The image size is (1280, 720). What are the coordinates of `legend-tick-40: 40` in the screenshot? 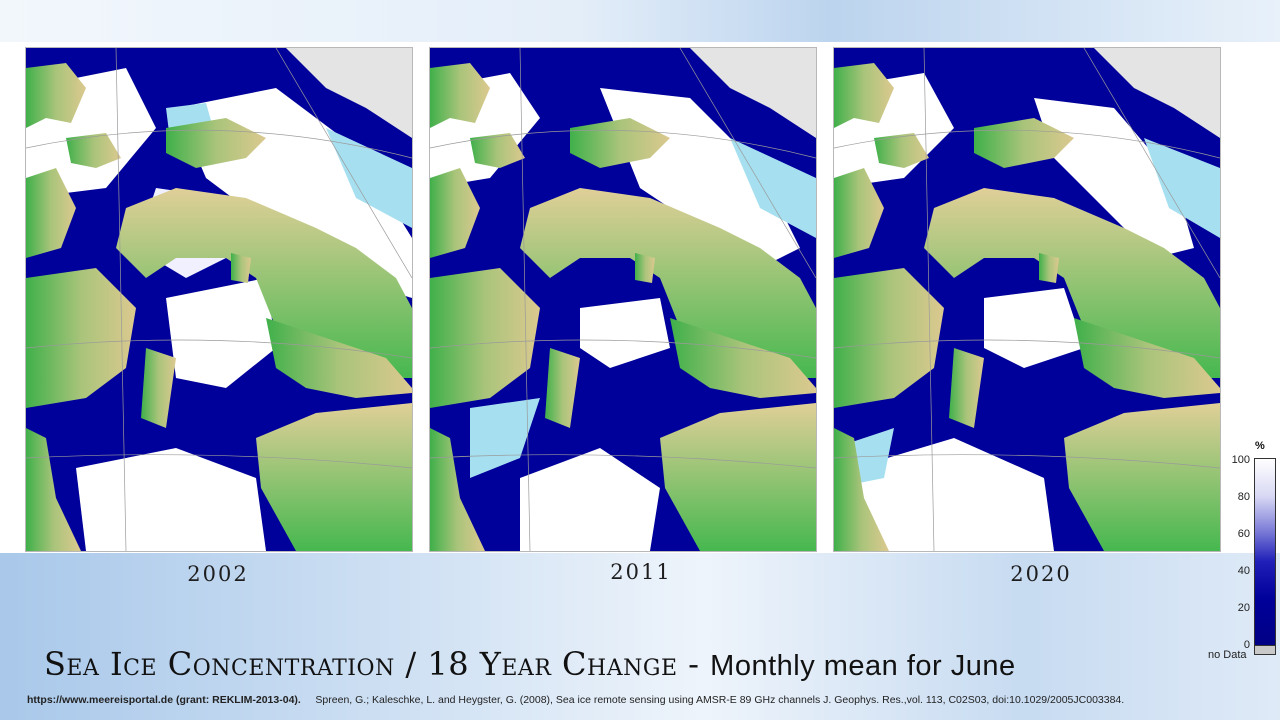 It's located at (1243, 571).